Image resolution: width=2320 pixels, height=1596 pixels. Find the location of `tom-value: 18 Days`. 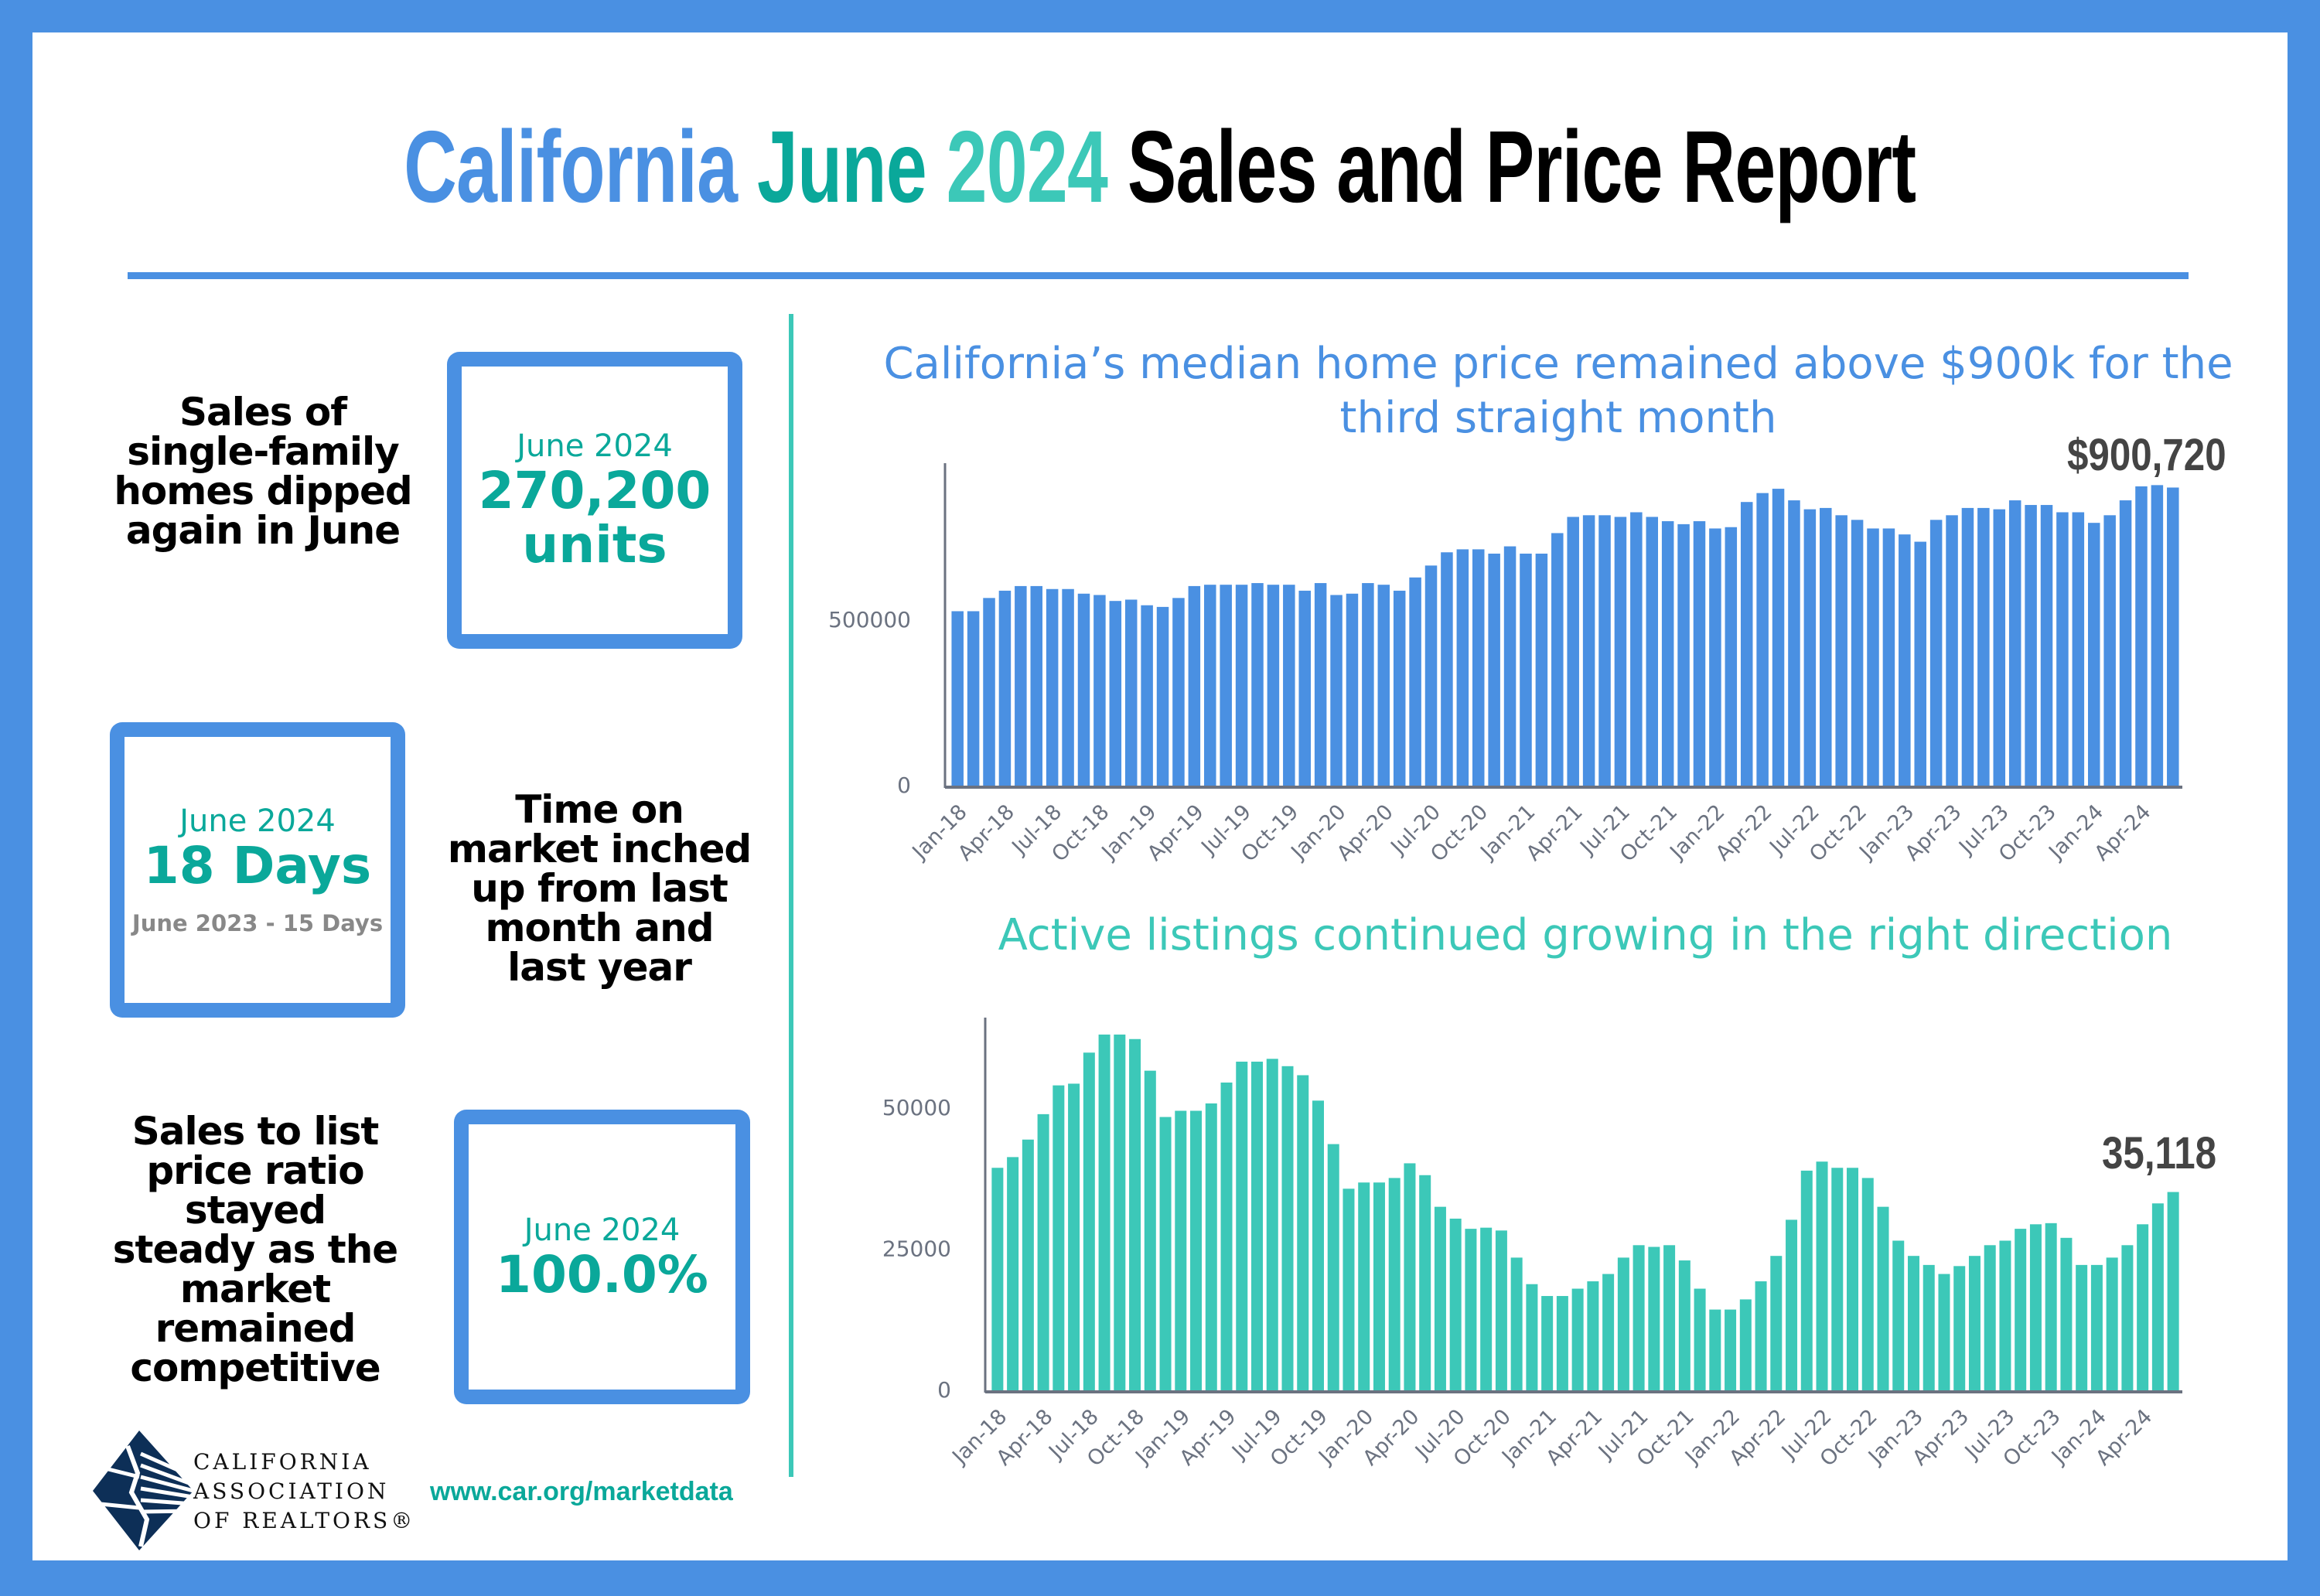

tom-value: 18 Days is located at coordinates (257, 865).